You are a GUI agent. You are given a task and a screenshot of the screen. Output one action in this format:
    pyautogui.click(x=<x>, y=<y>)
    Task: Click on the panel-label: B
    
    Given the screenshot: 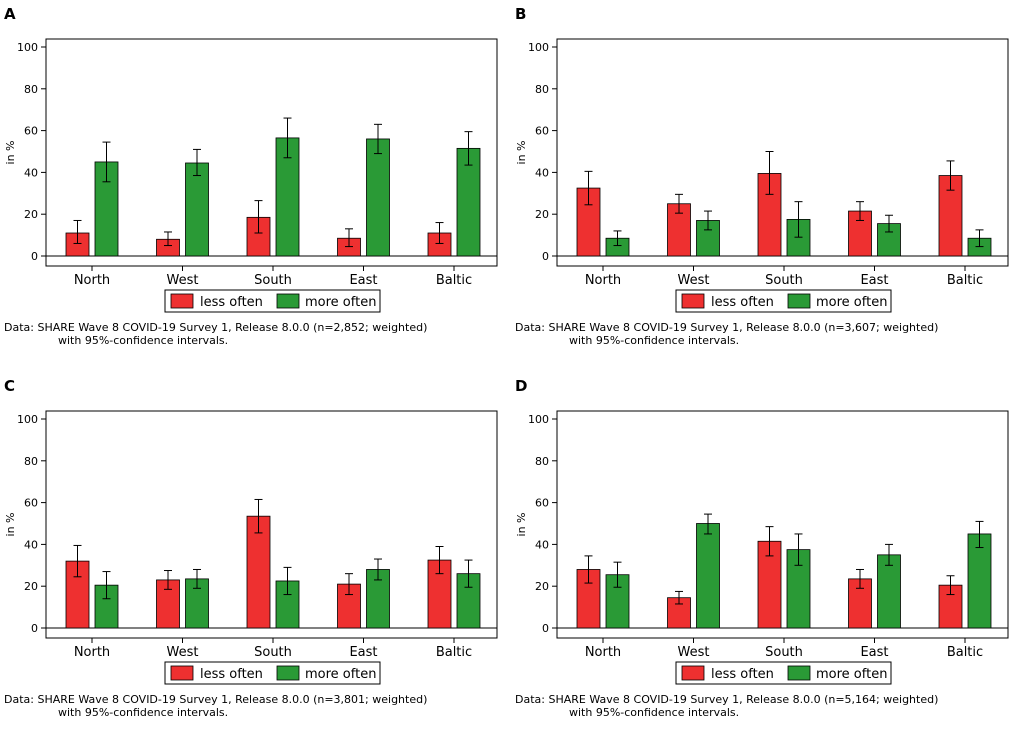 What is the action you would take?
    pyautogui.click(x=520, y=14)
    